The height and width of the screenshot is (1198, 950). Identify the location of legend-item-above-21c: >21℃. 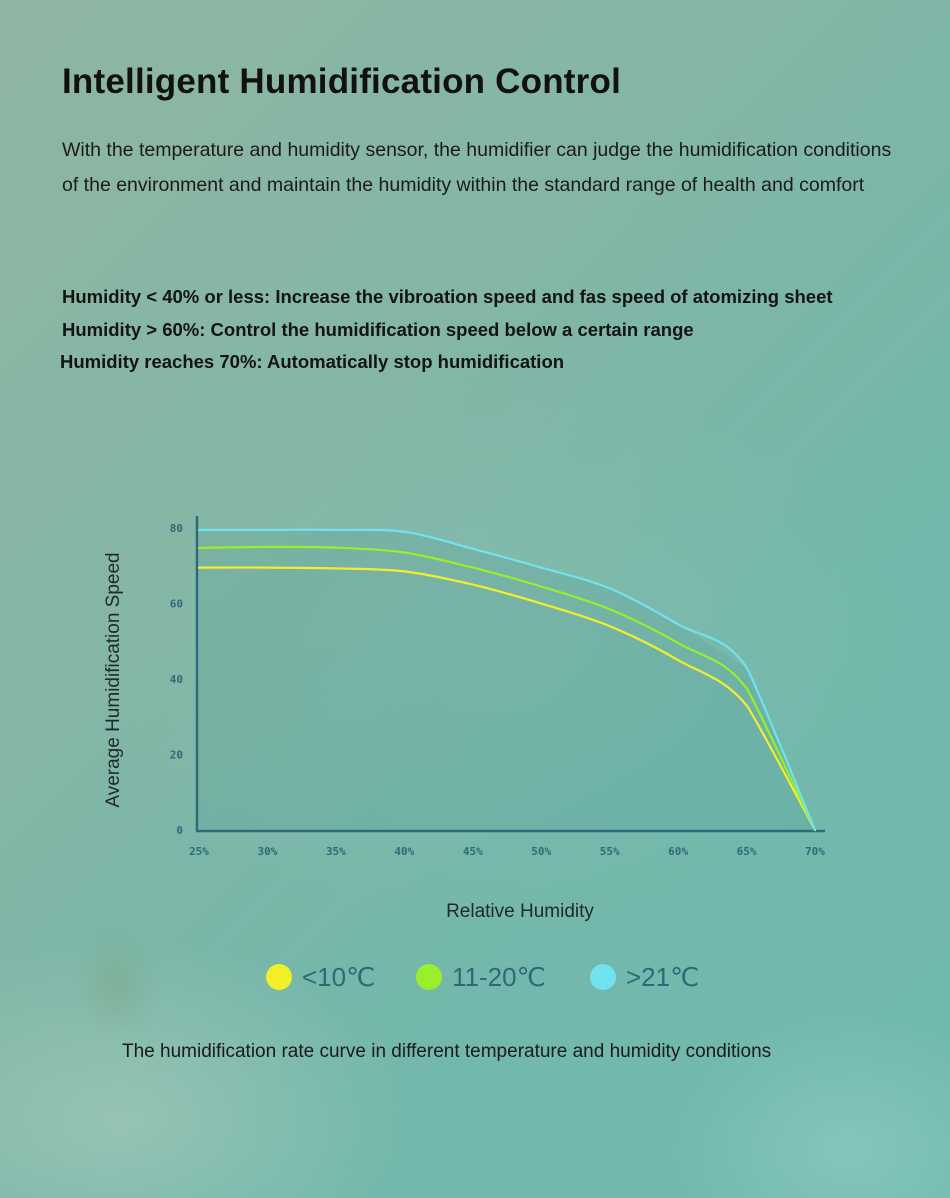
(644, 977).